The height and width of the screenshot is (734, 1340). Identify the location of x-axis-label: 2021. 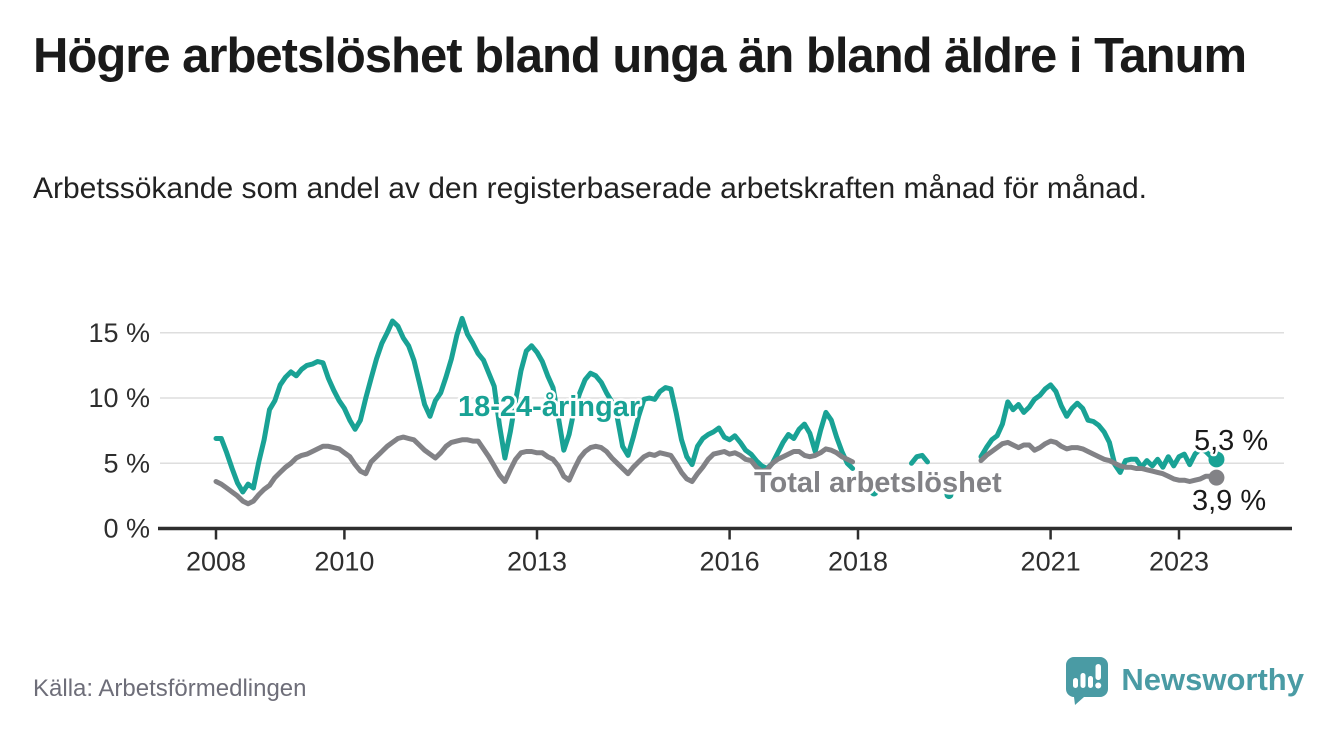
(1051, 562).